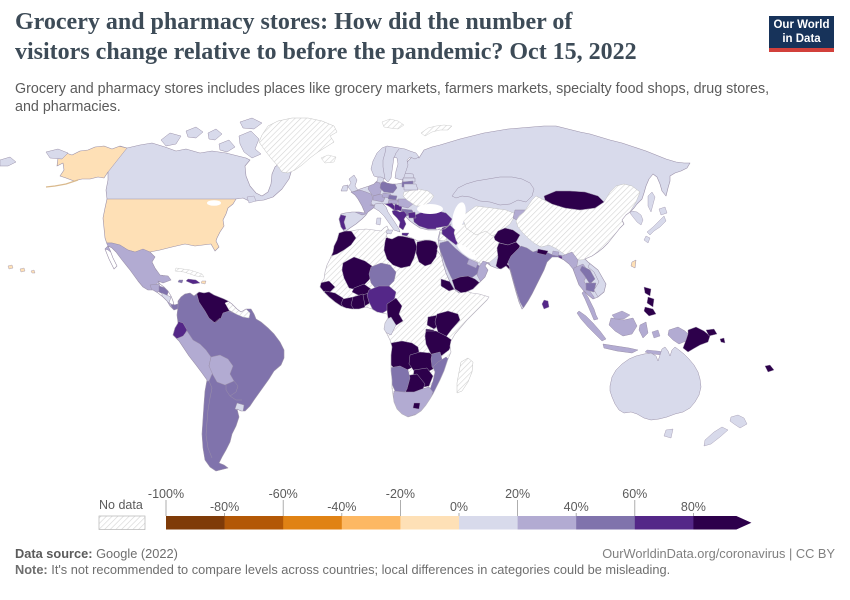 This screenshot has height=600, width=850. What do you see at coordinates (459, 507) in the screenshot?
I see `svg-text: 0%` at bounding box center [459, 507].